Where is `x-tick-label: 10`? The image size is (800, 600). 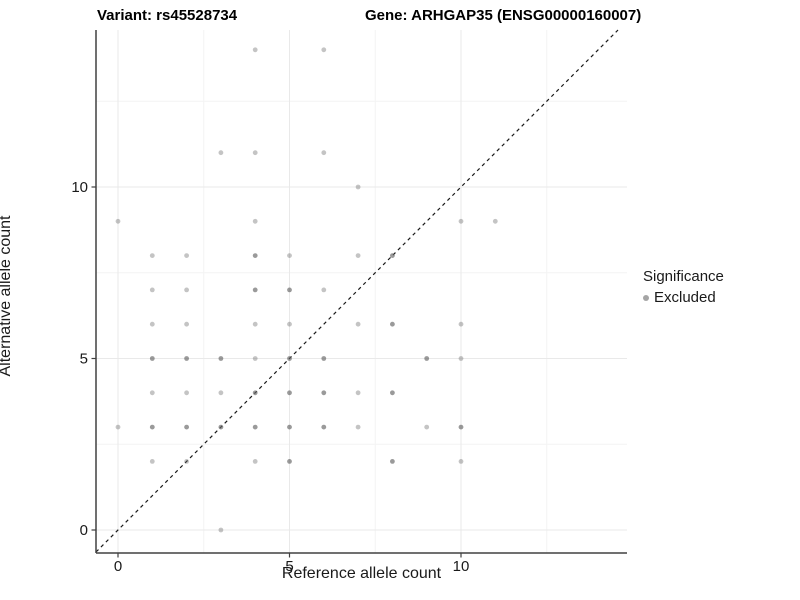 x-tick-label: 10 is located at coordinates (461, 566).